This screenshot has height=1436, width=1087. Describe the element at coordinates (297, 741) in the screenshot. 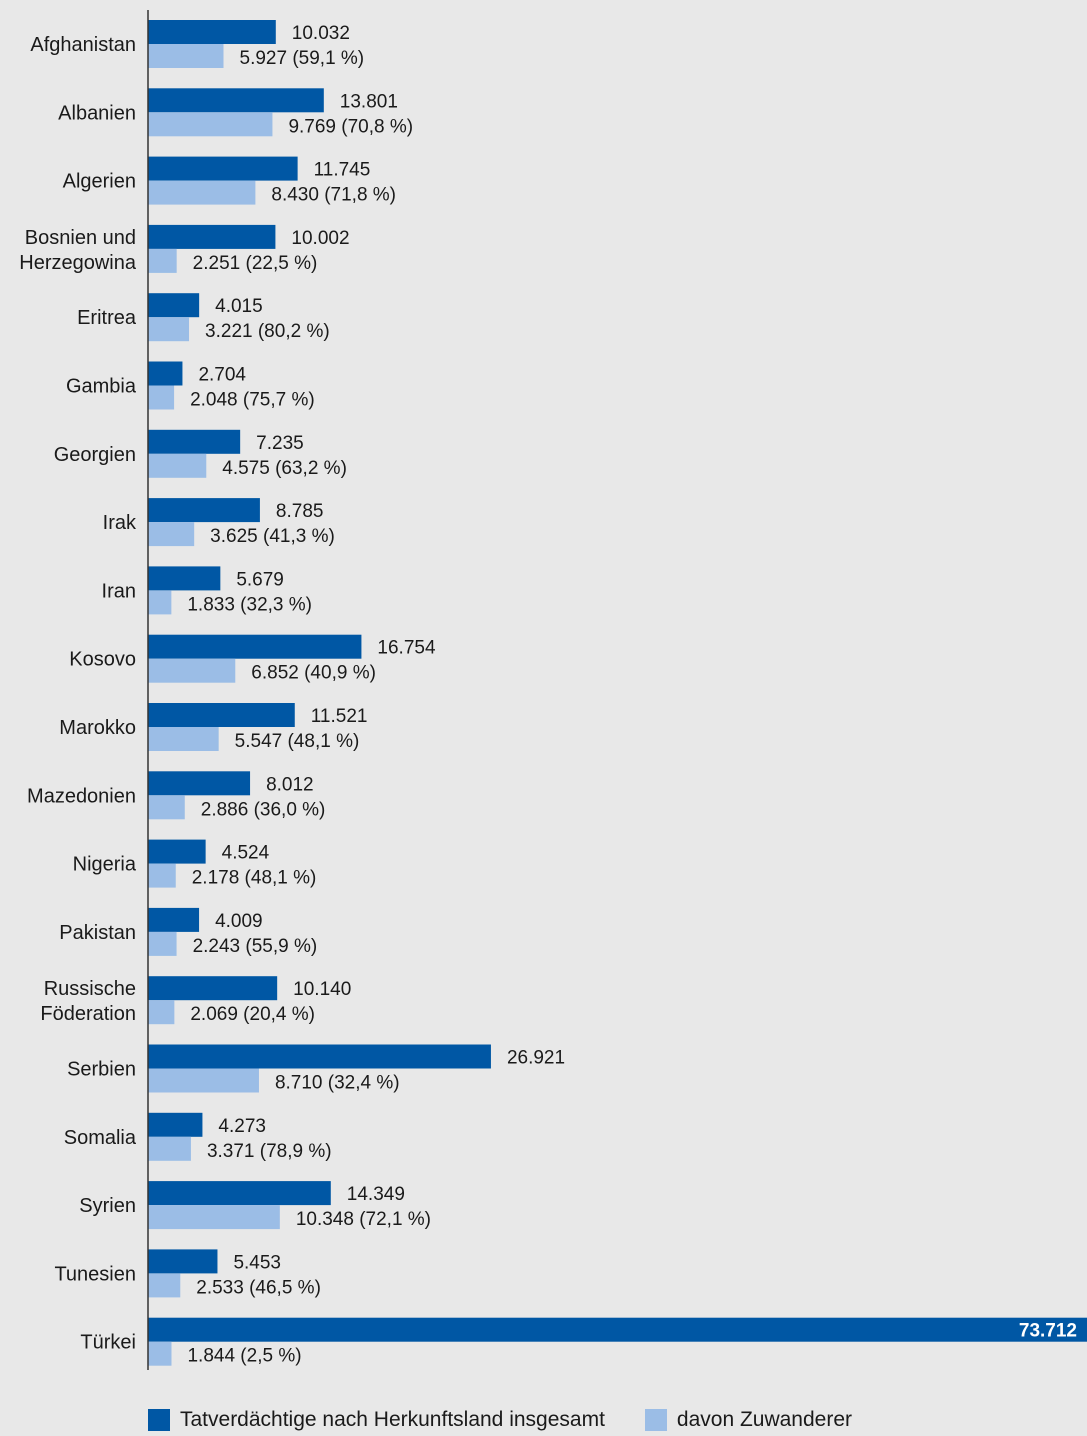

I see `data-label-zuwanderer: 5.547 (48,1 %)` at that location.